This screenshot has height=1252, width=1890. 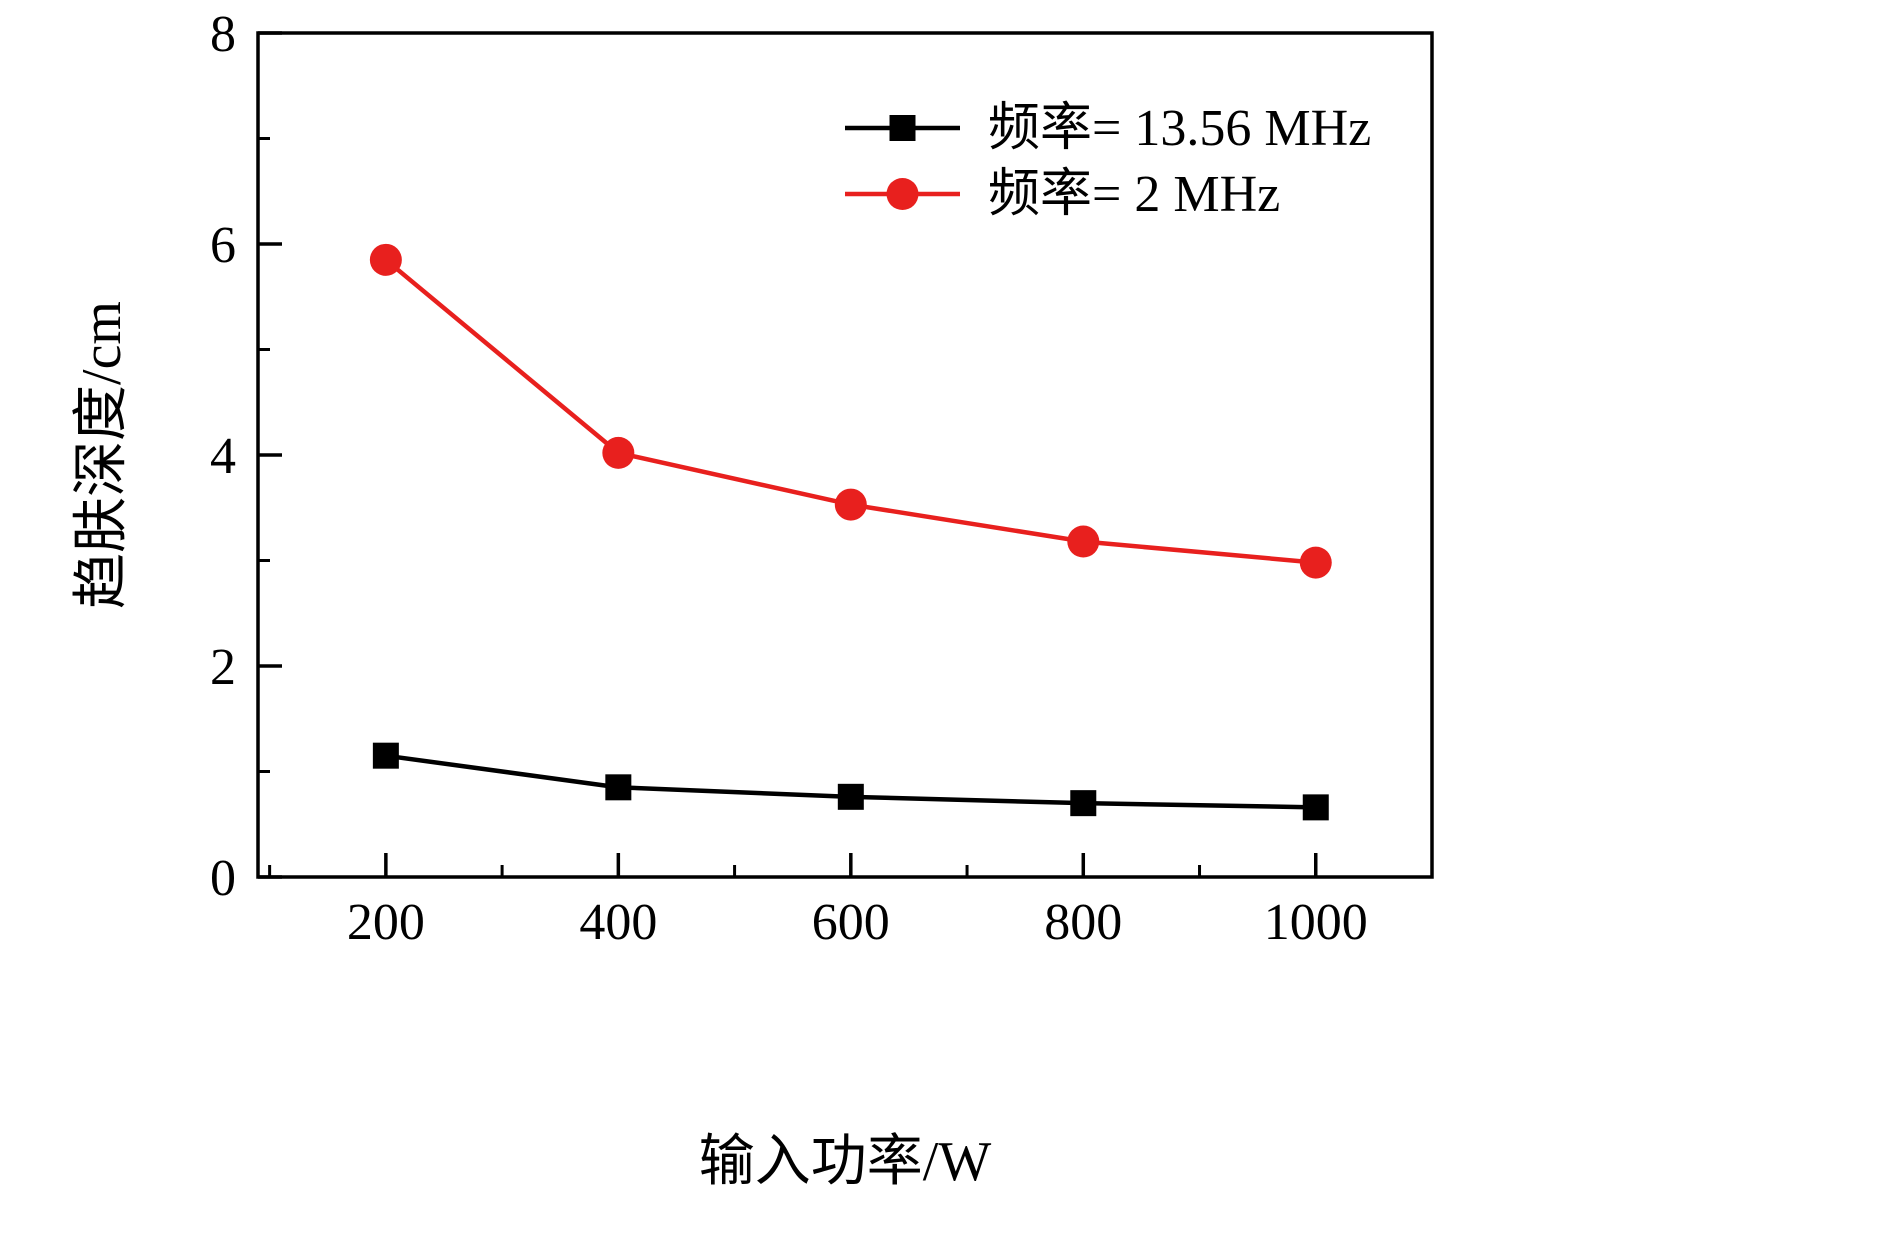 I want to click on x-tick-label: 800, so click(x=1083, y=922).